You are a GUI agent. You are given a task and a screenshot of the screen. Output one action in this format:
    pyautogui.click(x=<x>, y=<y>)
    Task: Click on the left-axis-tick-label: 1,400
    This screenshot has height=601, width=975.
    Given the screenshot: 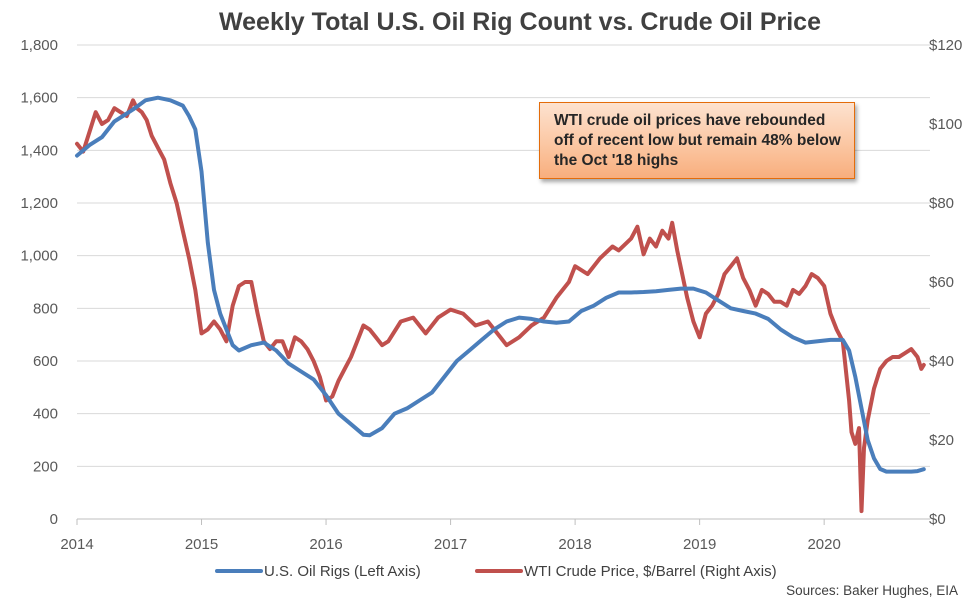 What is the action you would take?
    pyautogui.click(x=39, y=150)
    